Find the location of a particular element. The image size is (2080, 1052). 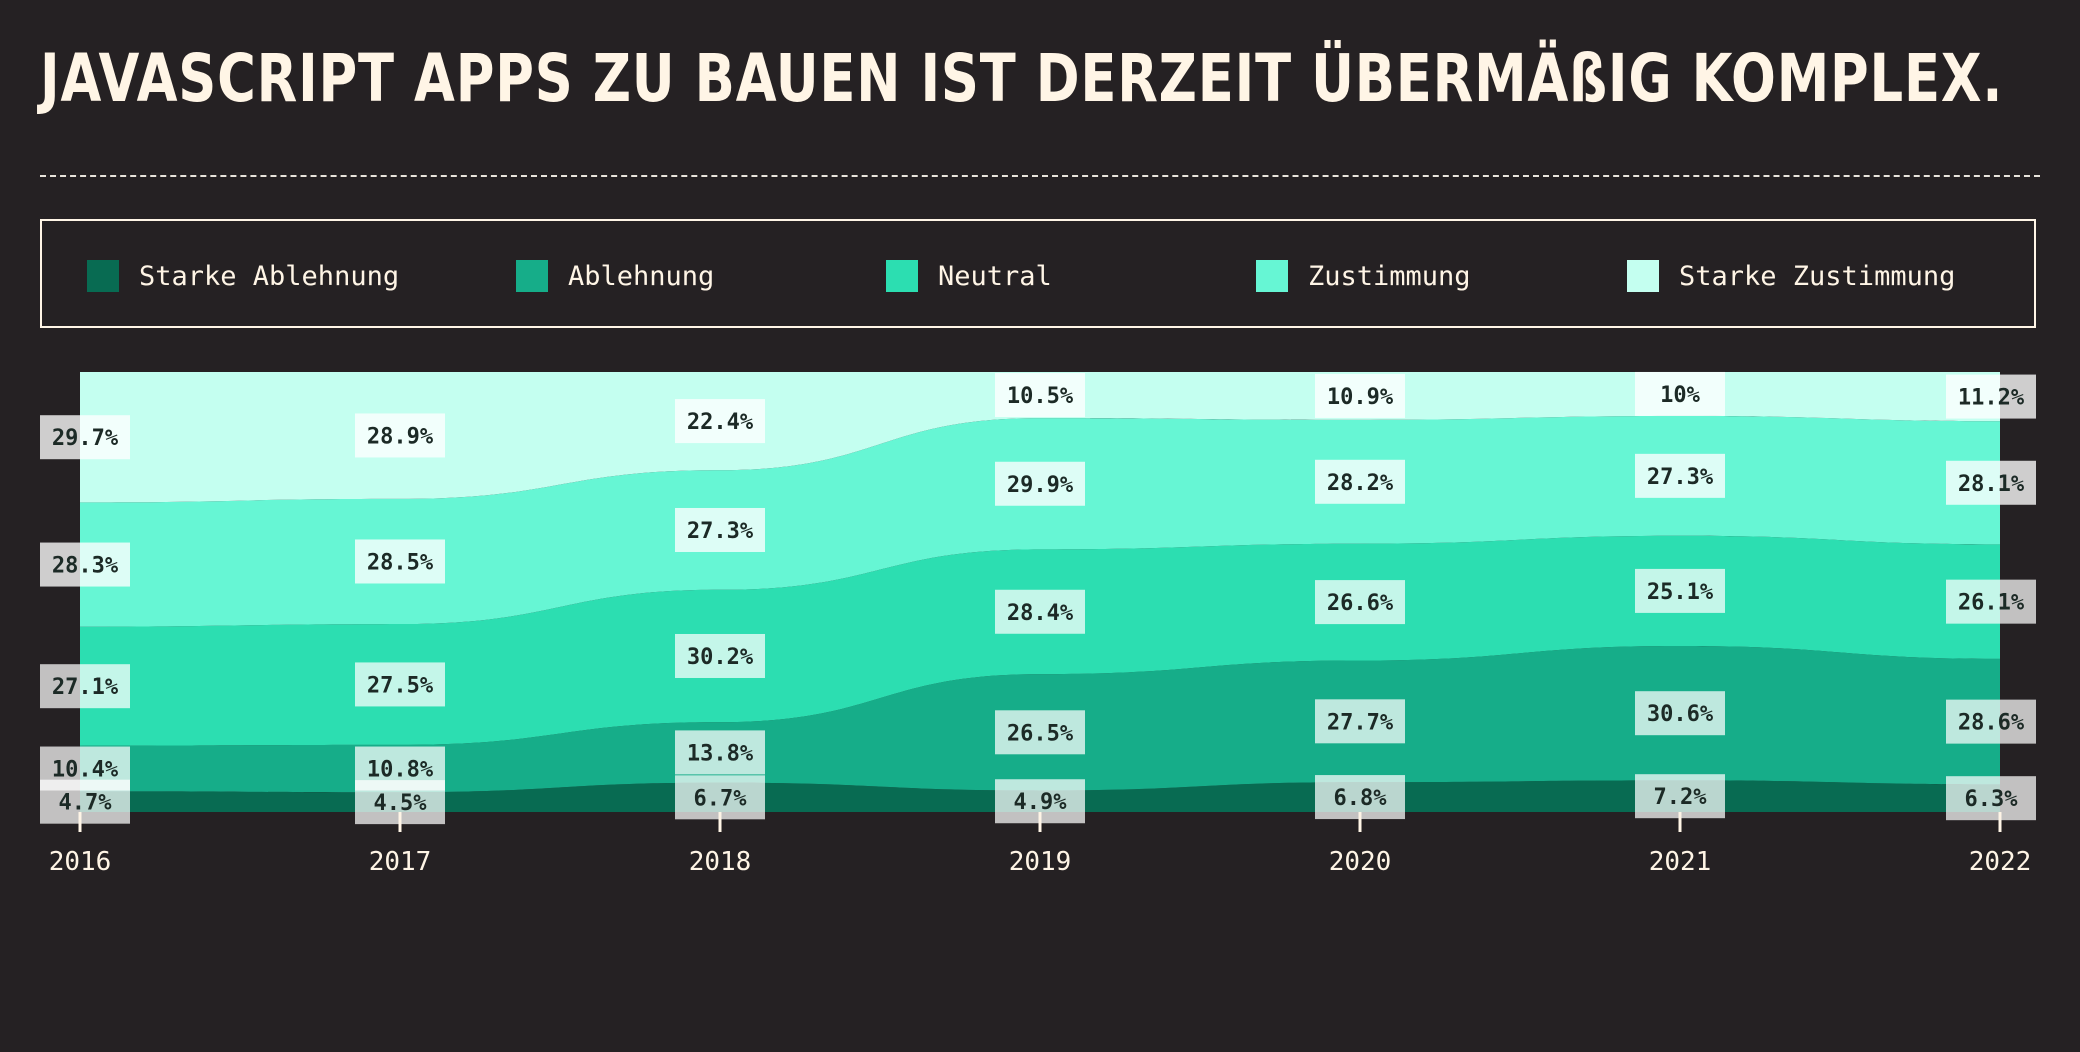

svg-text: 26.6% is located at coordinates (1360, 603).